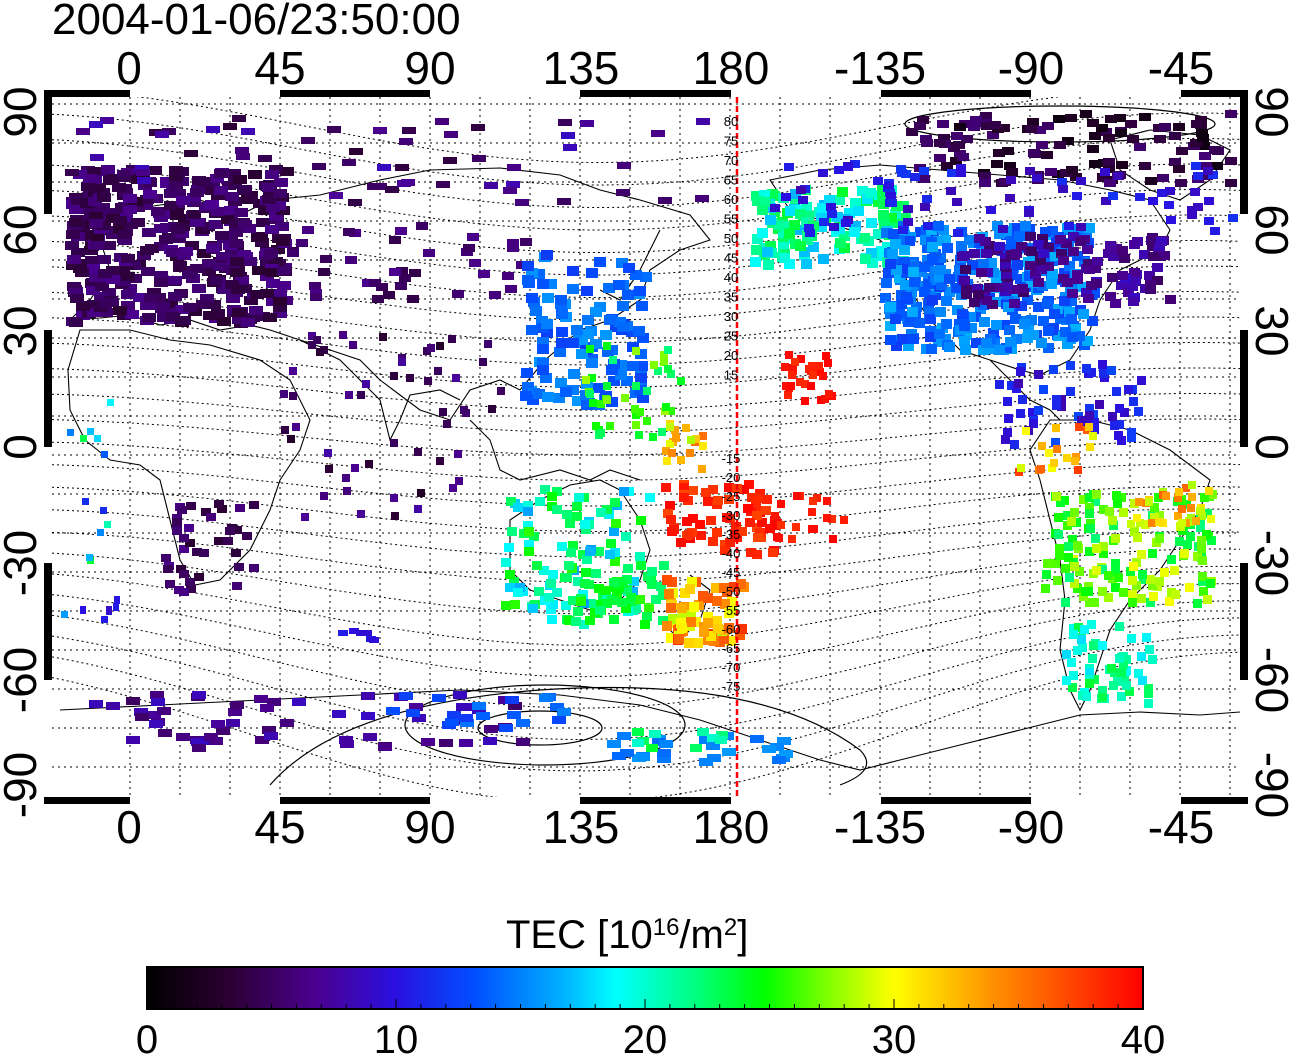 Image resolution: width=1292 pixels, height=1057 pixels. What do you see at coordinates (730, 927) in the screenshot?
I see `colorbar-title-sup2: 2` at bounding box center [730, 927].